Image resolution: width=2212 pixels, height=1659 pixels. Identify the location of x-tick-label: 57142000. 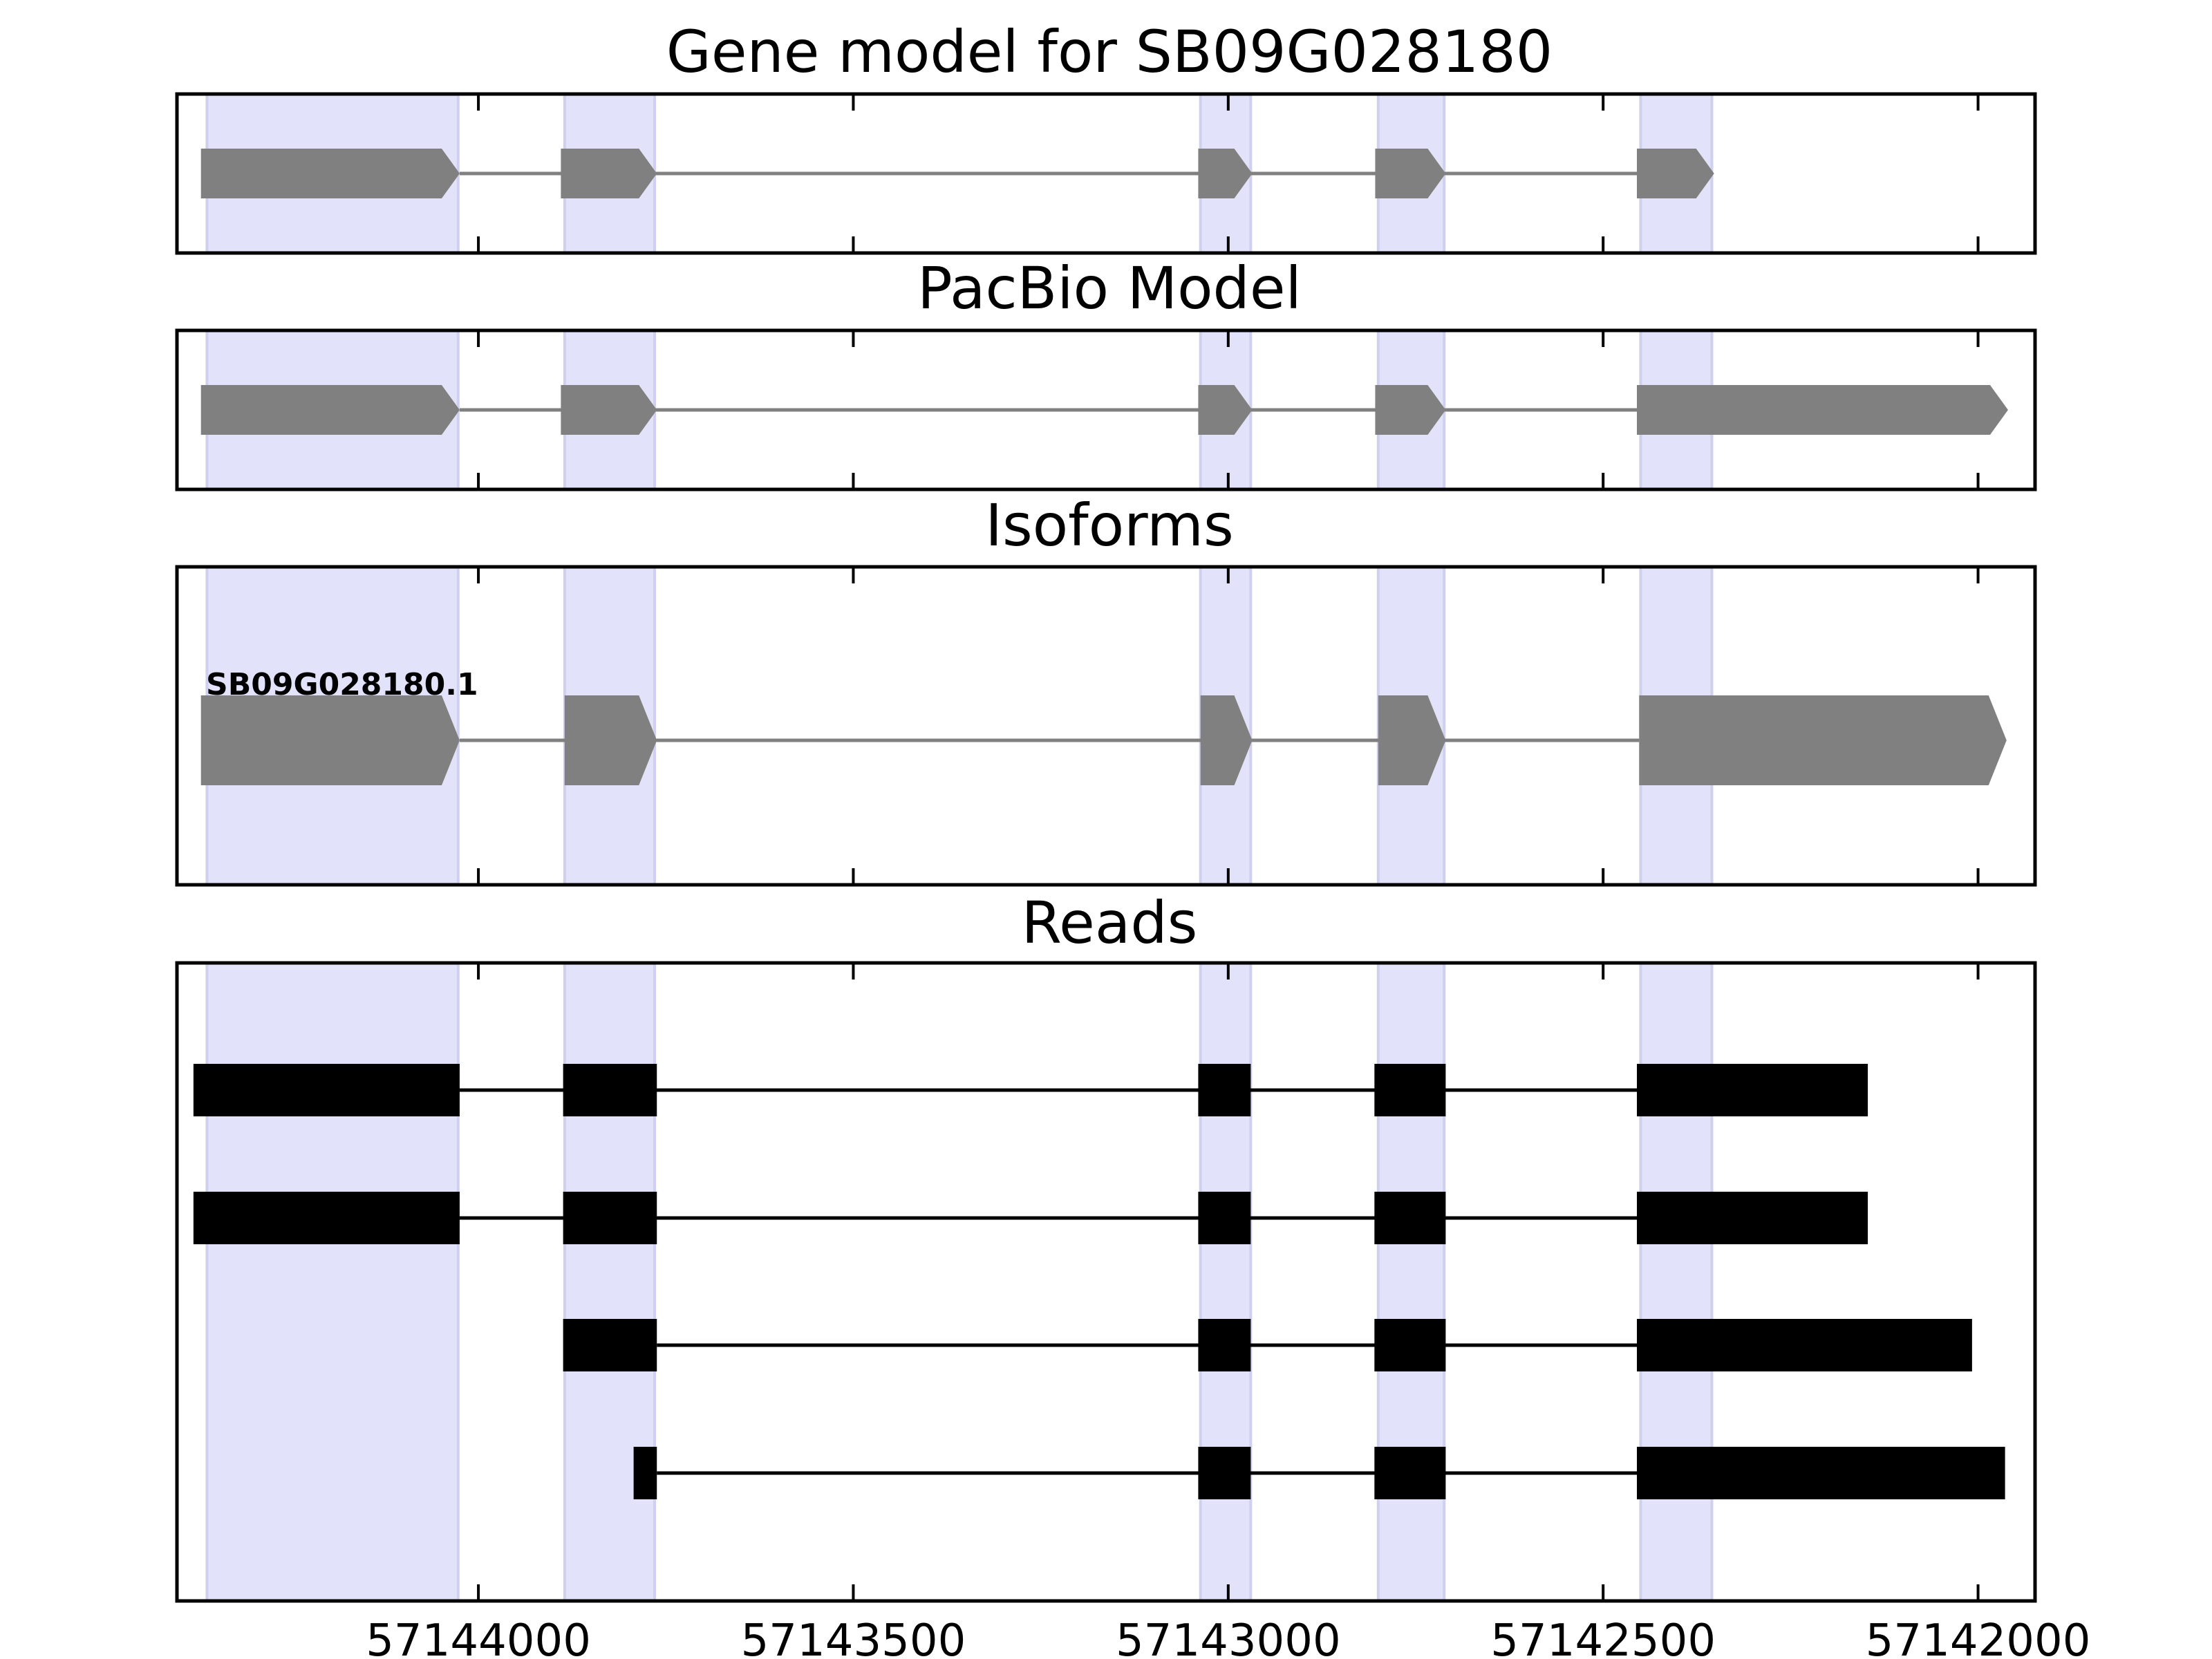
(1979, 1637).